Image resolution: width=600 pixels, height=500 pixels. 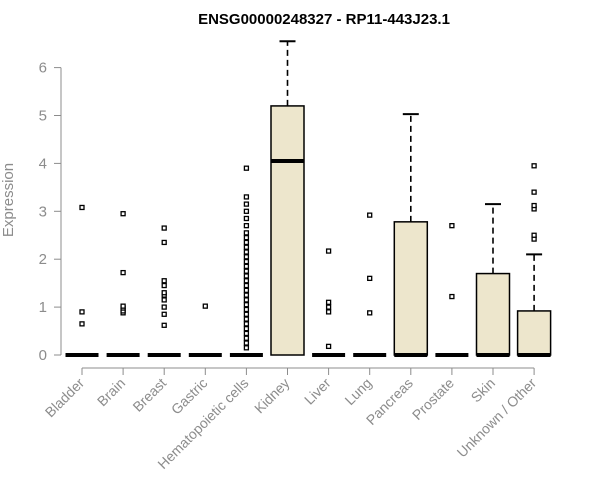 I want to click on y-axis-label: Expression, so click(x=8, y=200).